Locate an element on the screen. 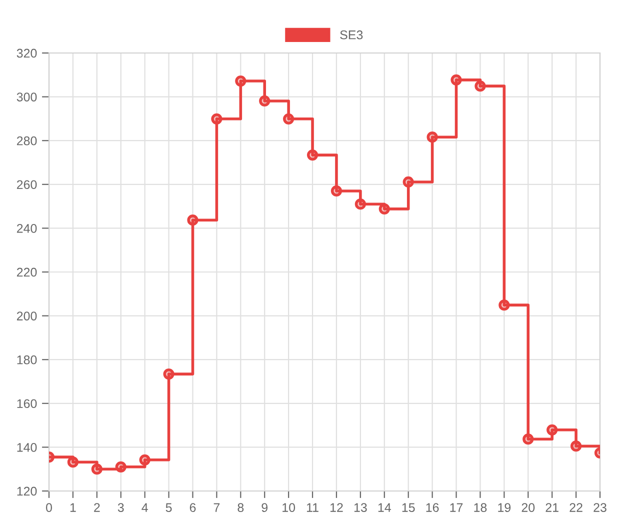 The image size is (619, 524). x-tick-label: 16 is located at coordinates (432, 507).